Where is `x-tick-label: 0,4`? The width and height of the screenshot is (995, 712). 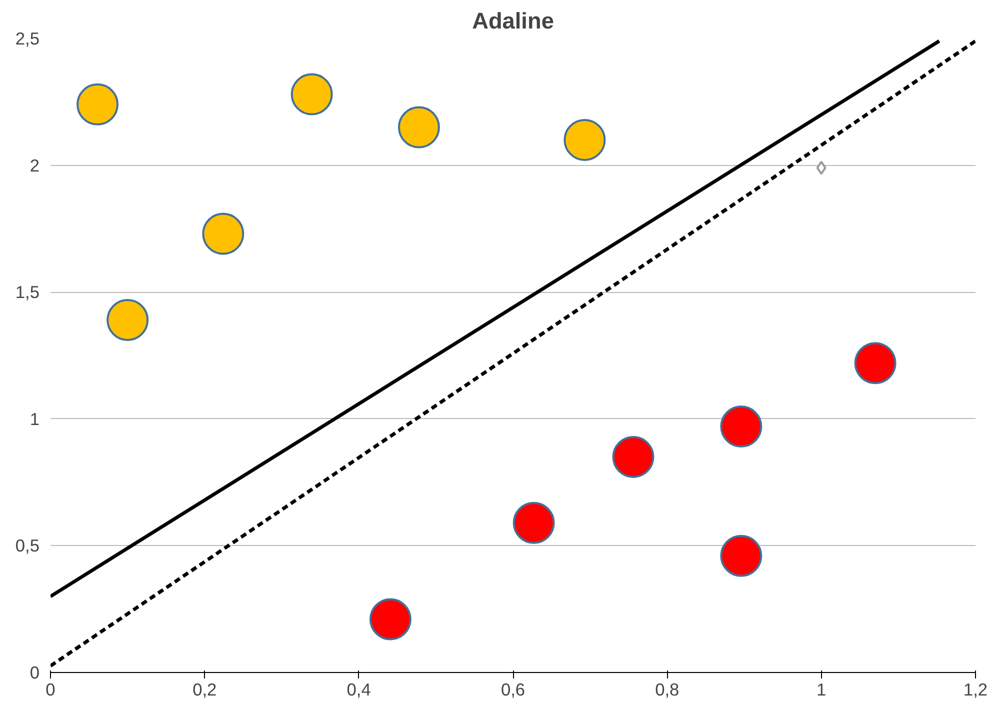
x-tick-label: 0,4 is located at coordinates (359, 690).